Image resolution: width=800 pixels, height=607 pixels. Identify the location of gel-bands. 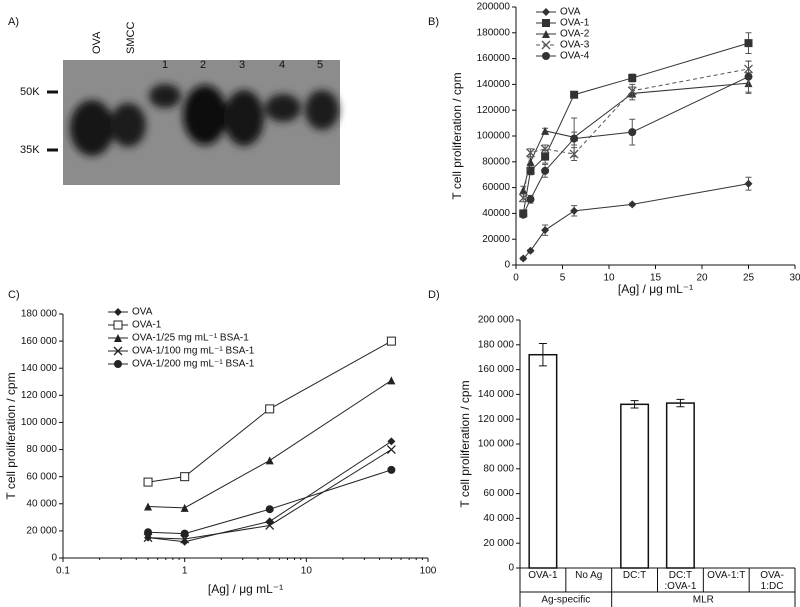
(204, 120).